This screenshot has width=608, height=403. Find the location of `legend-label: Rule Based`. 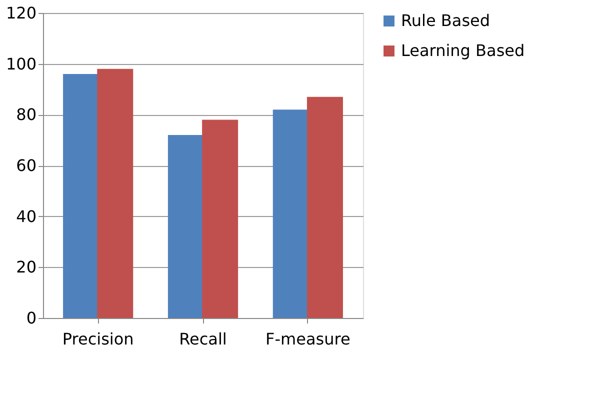

legend-label: Rule Based is located at coordinates (445, 20).